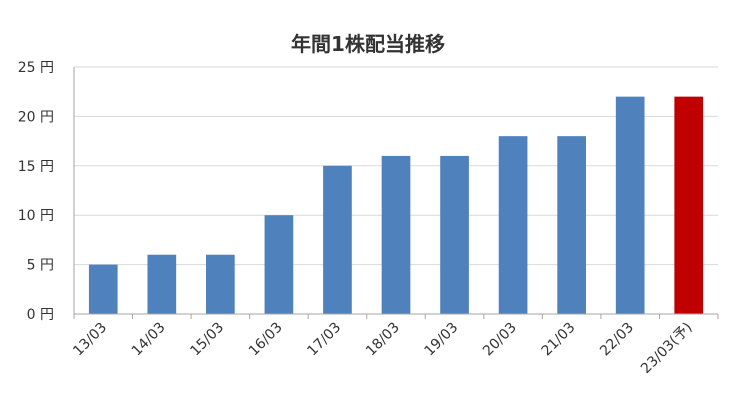 This screenshot has height=405, width=736. I want to click on y-tick-label: 25 円, so click(36, 68).